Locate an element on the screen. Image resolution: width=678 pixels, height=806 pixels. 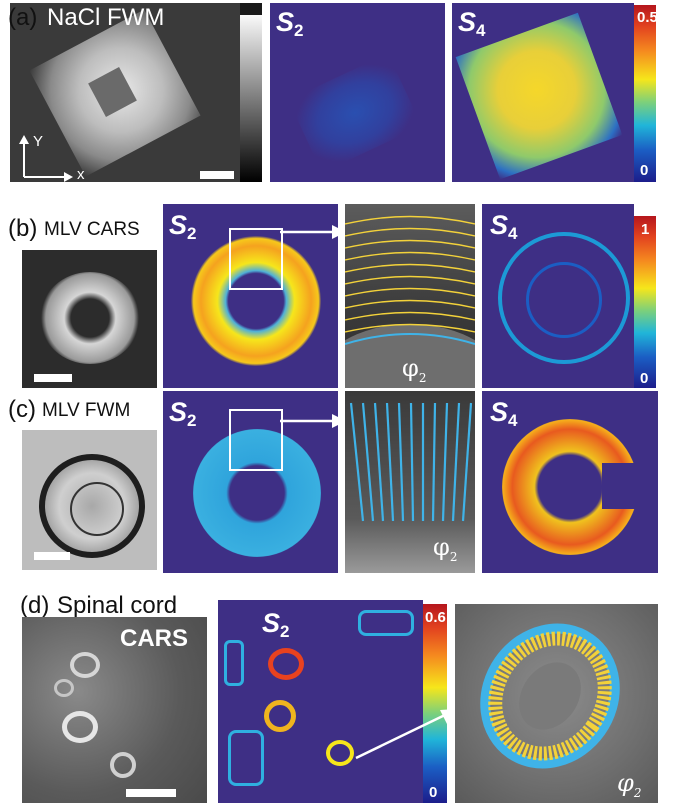
colorbar-d is located at coordinates (435, 703).